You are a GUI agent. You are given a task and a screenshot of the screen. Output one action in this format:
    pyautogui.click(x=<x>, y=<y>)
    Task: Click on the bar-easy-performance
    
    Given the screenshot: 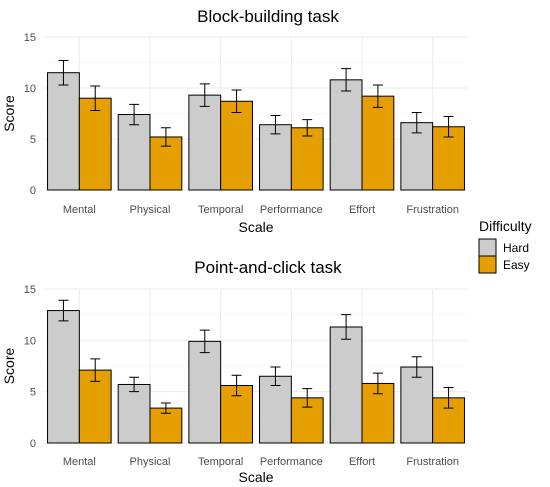 What is the action you would take?
    pyautogui.click(x=307, y=159)
    